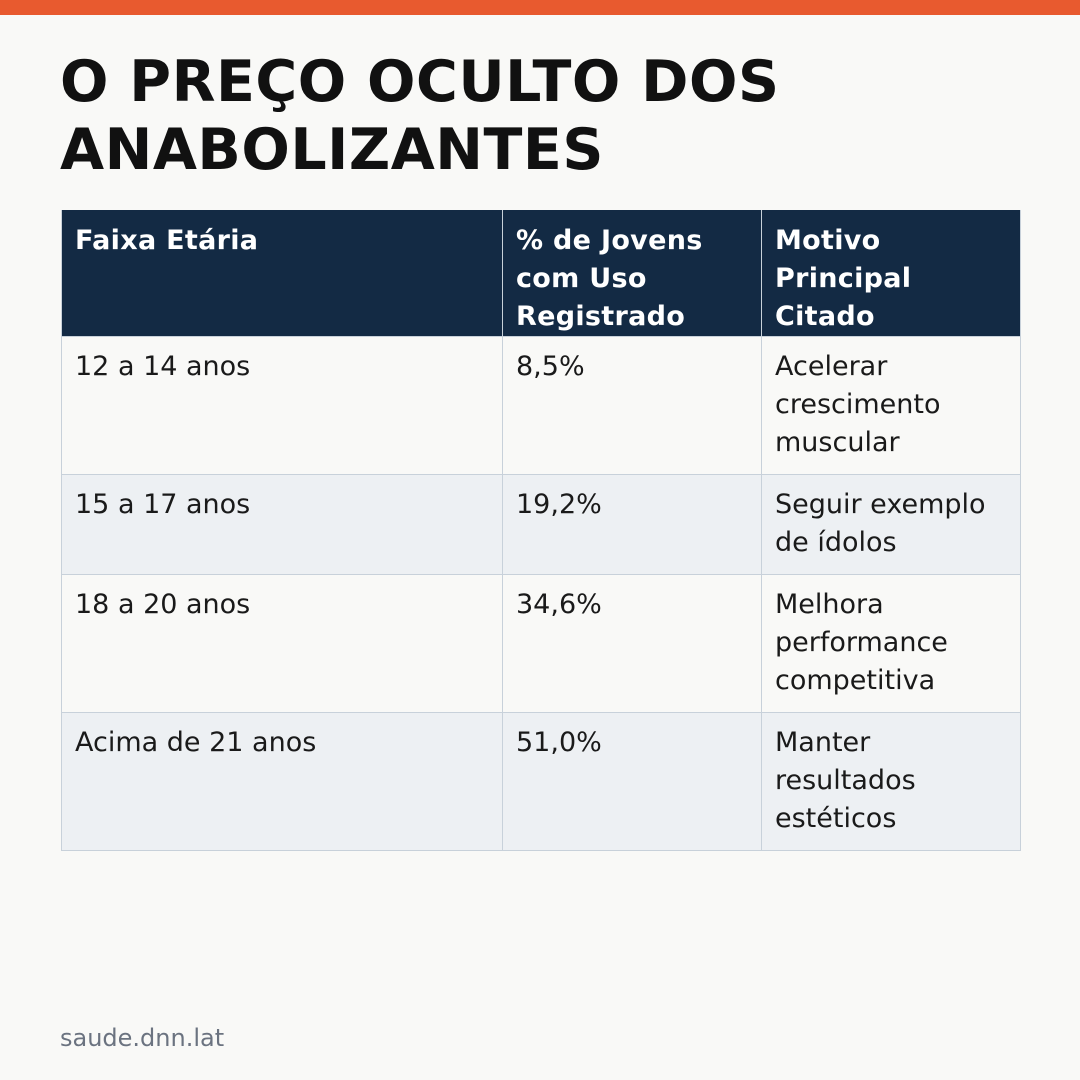 The width and height of the screenshot is (1080, 1080). Describe the element at coordinates (632, 405) in the screenshot. I see `cell-usage-percent: 8,5%` at that location.